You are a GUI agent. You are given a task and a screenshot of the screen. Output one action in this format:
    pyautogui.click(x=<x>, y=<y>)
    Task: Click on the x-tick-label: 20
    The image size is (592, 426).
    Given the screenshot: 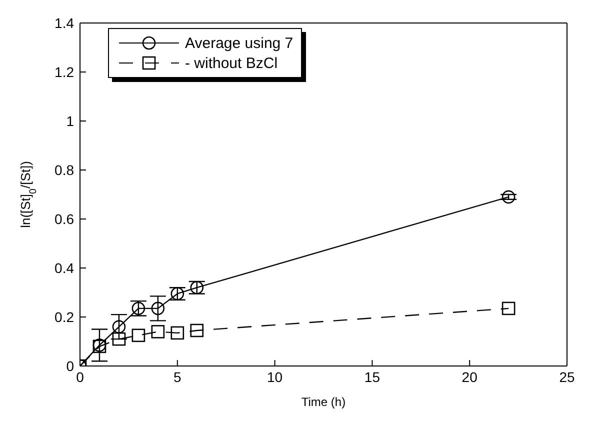 What is the action you would take?
    pyautogui.click(x=470, y=376)
    